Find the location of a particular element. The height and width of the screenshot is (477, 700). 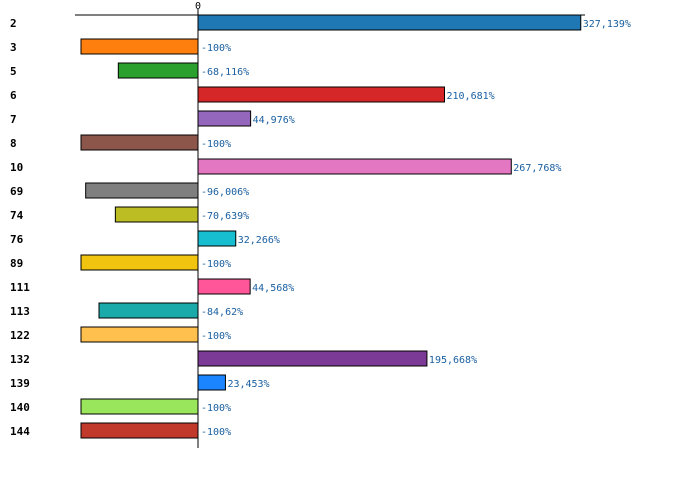

value-label: 44,976% is located at coordinates (274, 120).